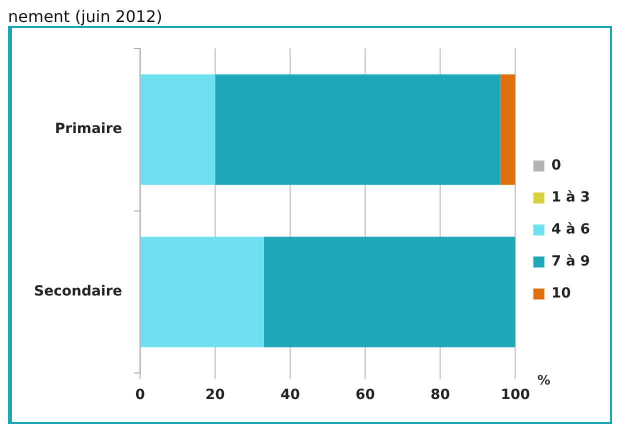 Image resolution: width=620 pixels, height=428 pixels. I want to click on legend-label: 7 à 9, so click(570, 262).